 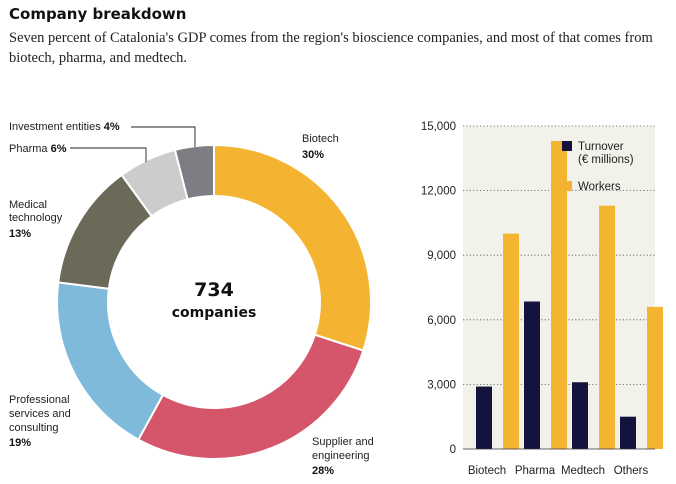 I want to click on slice-label-professional: Professional services and consulting, so click(x=40, y=414).